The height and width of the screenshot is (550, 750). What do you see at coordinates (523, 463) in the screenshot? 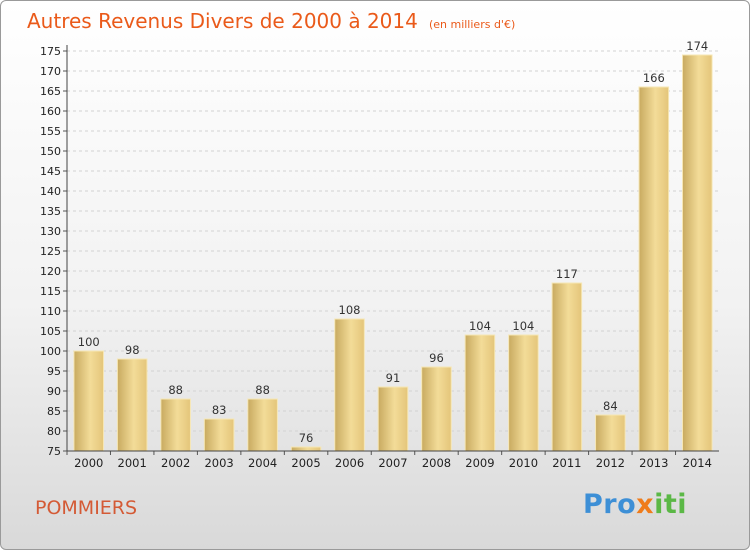
I see `x-tick-label-2010: 2010` at bounding box center [523, 463].